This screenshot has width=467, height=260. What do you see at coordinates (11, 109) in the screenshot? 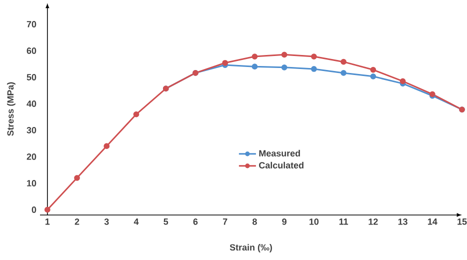
I see `y-axis-title: Stress (MPa)` at bounding box center [11, 109].